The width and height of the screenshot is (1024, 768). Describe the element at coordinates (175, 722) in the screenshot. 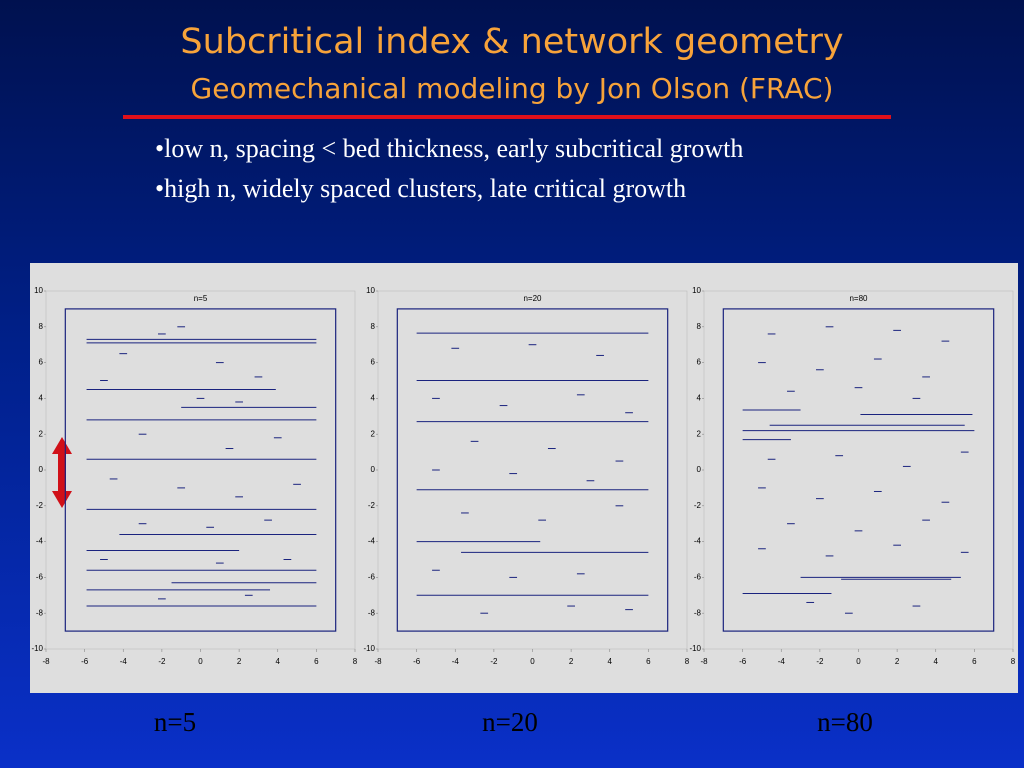

I see `caption: n=5` at that location.